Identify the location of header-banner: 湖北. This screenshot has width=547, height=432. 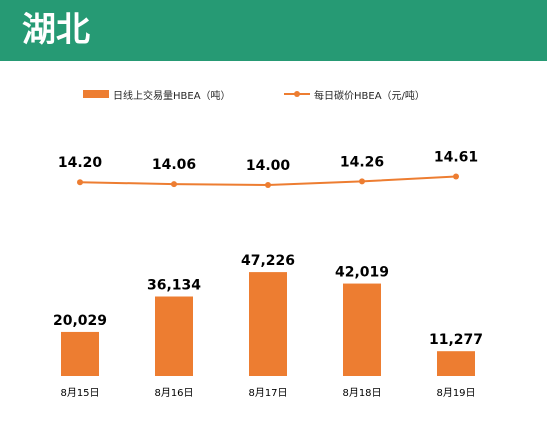
(273, 30).